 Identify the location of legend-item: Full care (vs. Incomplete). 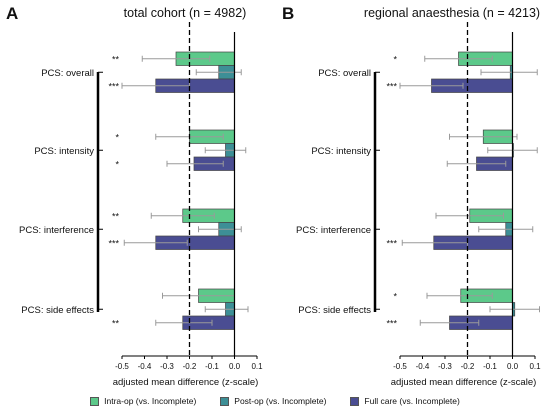
(405, 401).